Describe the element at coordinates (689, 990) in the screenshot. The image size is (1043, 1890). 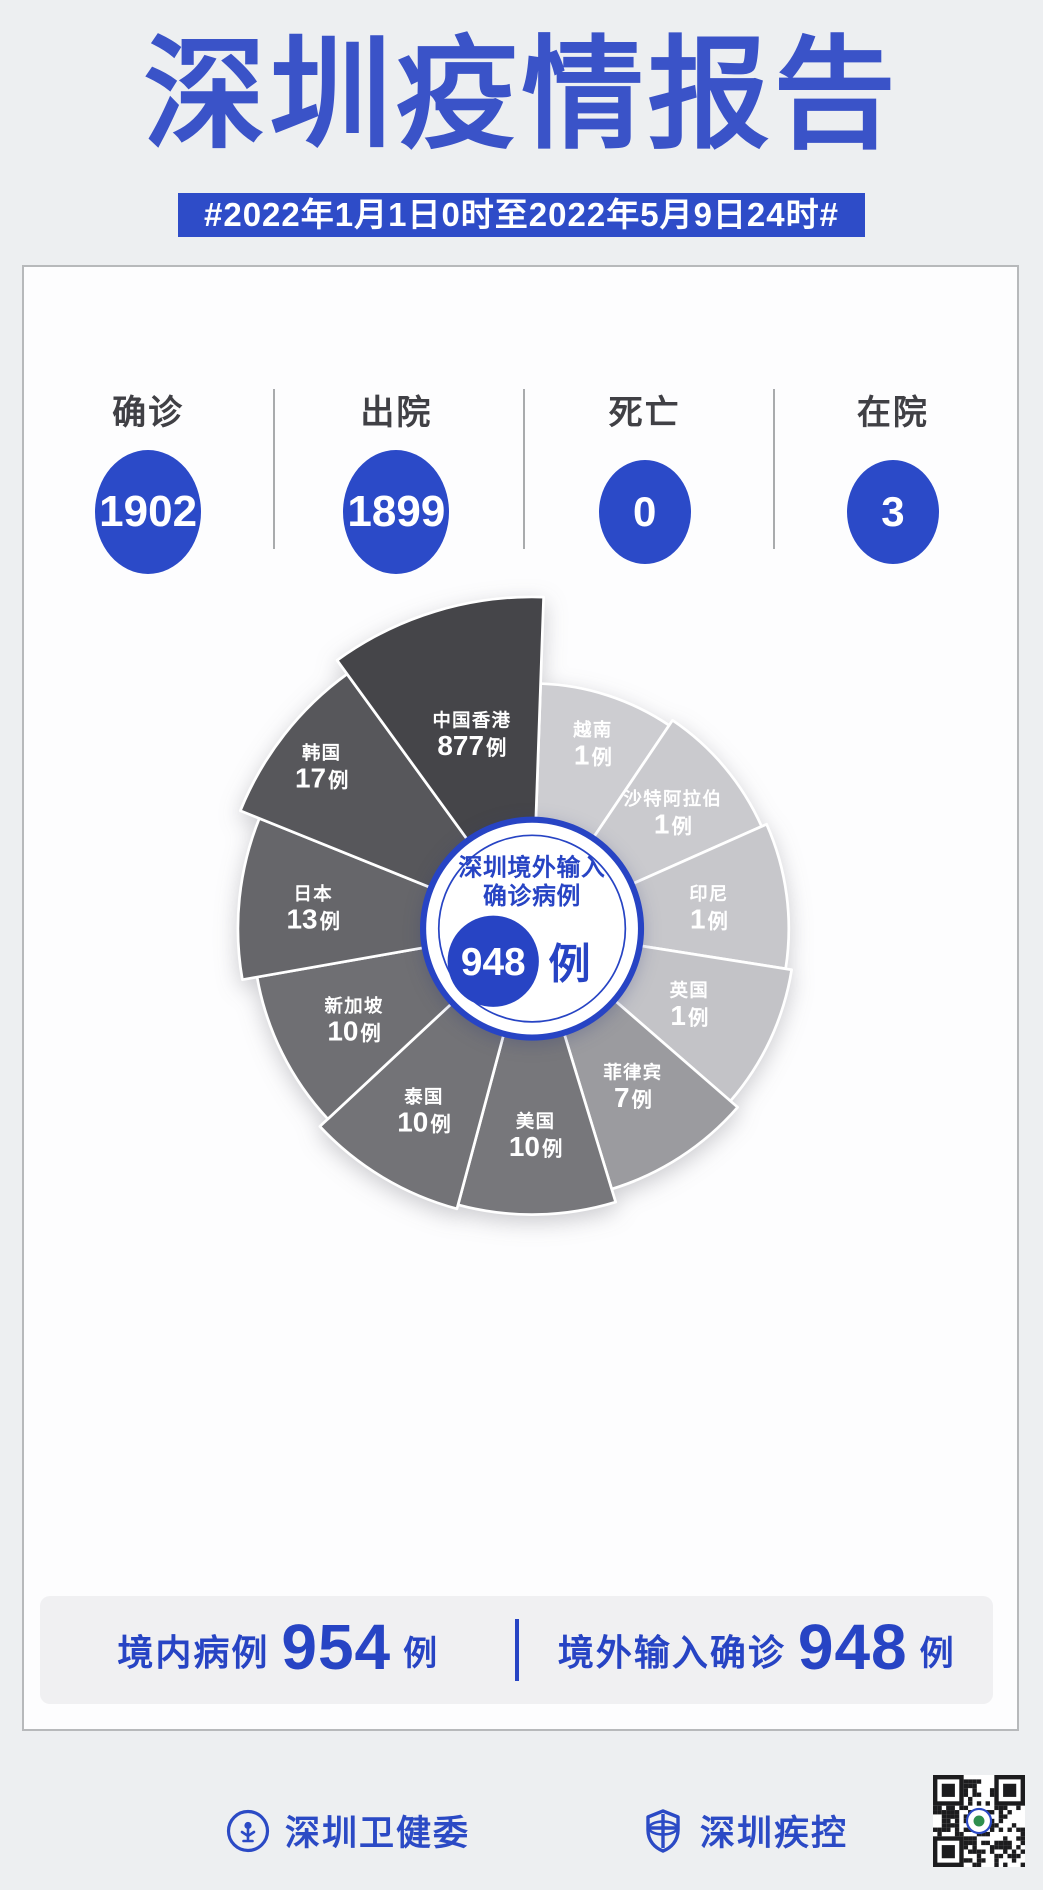
I see `wedge-name-label: 英国` at that location.